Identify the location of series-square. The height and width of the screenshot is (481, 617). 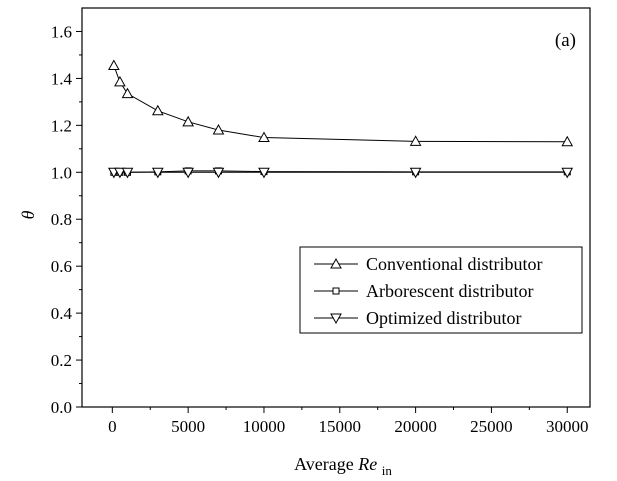
(340, 171).